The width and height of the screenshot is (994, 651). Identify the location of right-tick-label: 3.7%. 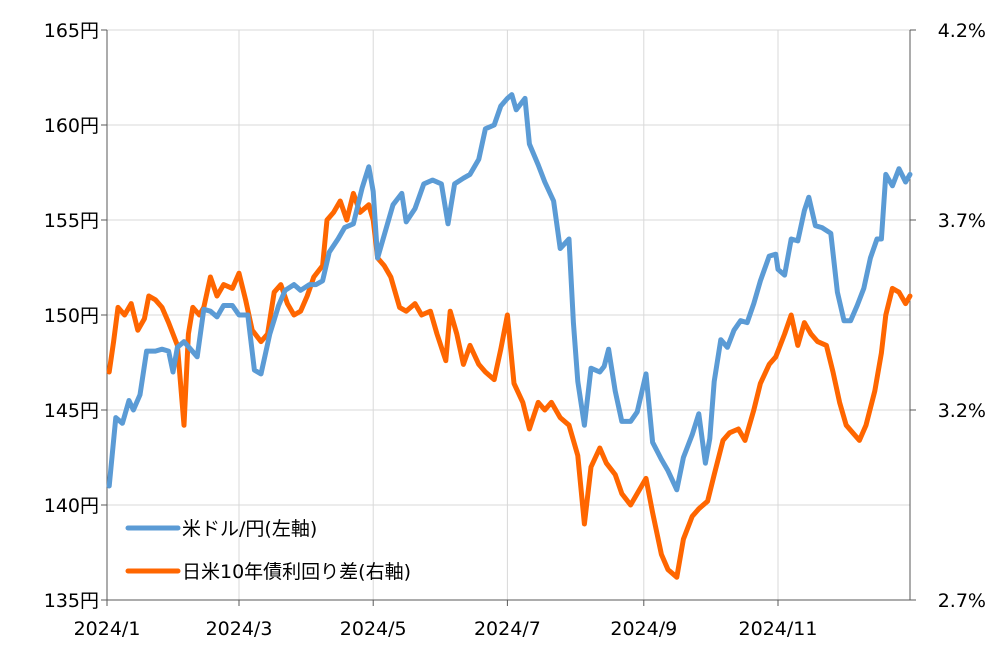
(962, 221).